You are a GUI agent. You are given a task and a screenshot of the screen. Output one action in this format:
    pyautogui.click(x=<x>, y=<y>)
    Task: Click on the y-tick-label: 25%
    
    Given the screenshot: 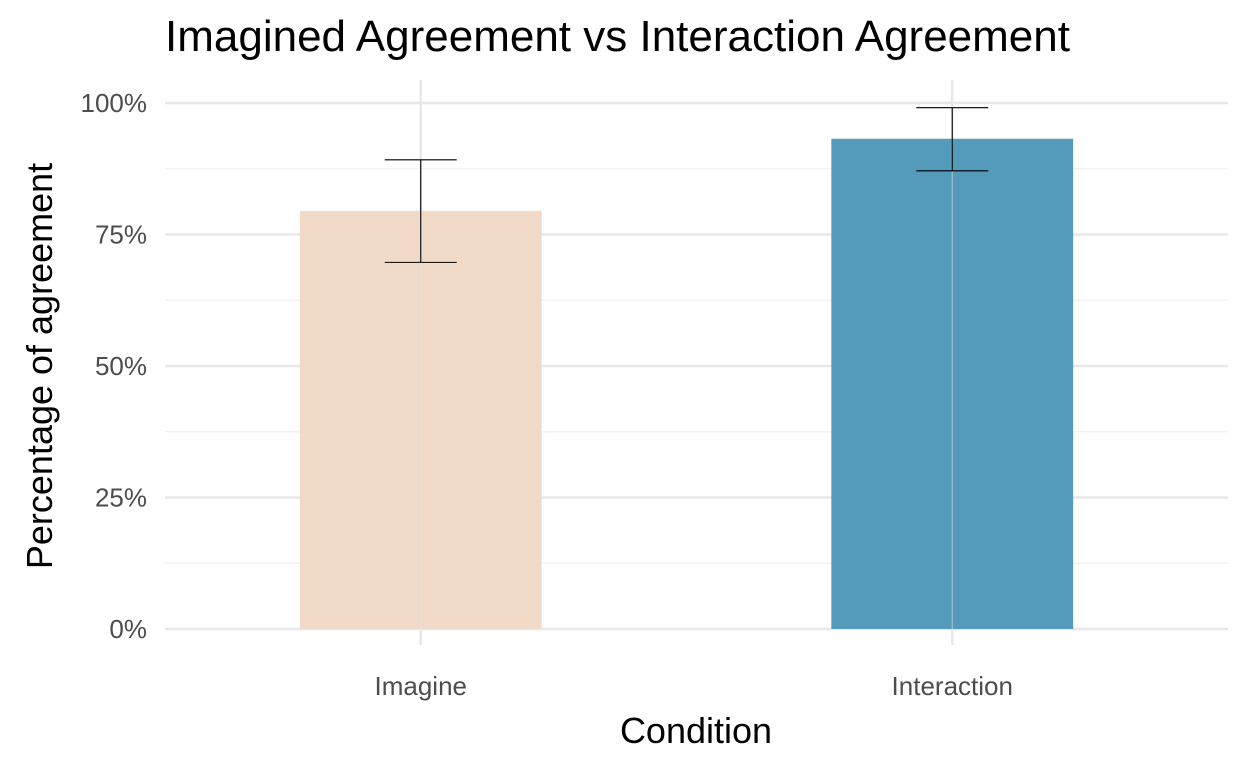 What is the action you would take?
    pyautogui.click(x=121, y=498)
    